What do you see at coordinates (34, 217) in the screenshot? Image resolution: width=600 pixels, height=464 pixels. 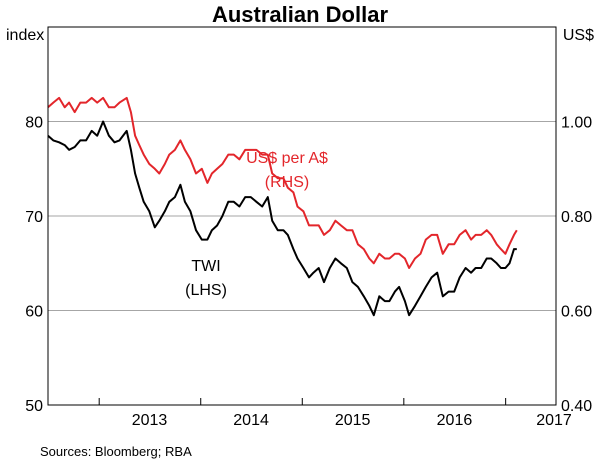 I see `left-tick-label: 70` at bounding box center [34, 217].